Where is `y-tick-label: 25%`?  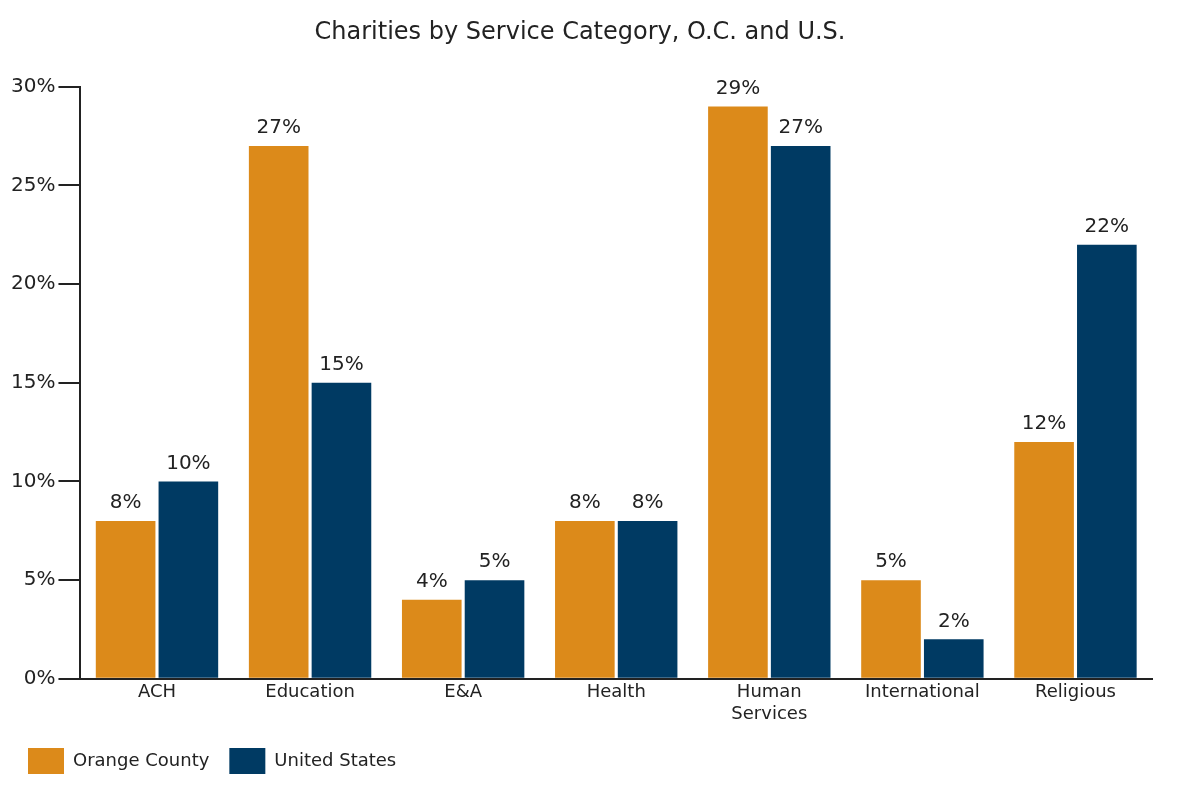 y-tick-label: 25% is located at coordinates (33, 183).